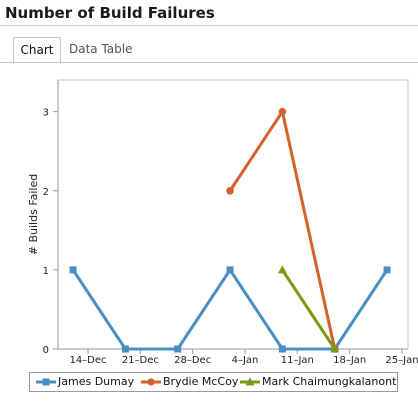 This screenshot has height=403, width=418. I want to click on tab-data-table: Data Table, so click(101, 49).